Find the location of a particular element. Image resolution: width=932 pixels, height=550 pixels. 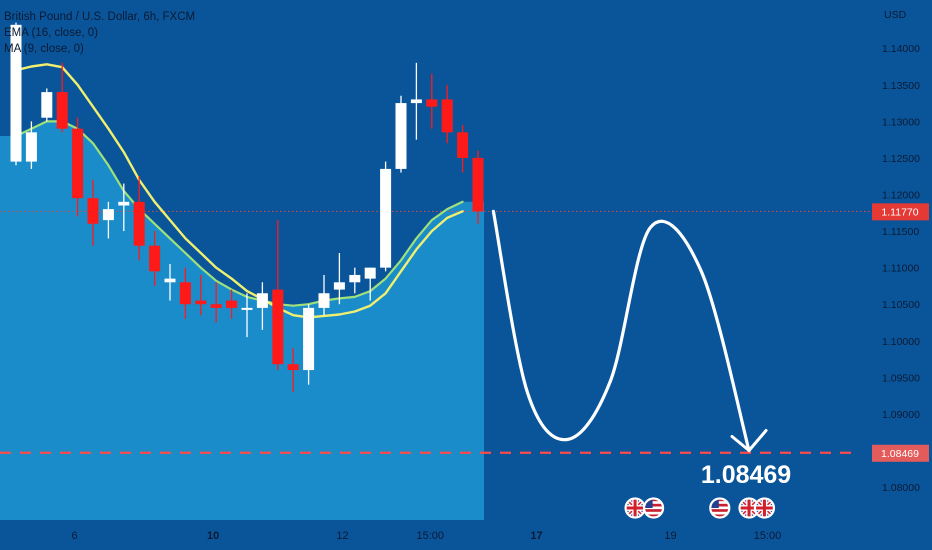

time-tick-label: 12 is located at coordinates (342, 536).